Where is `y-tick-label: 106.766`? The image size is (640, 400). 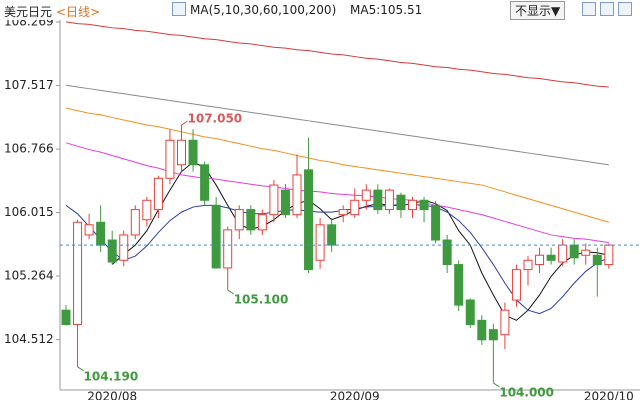 y-tick-label: 106.766 is located at coordinates (29, 149).